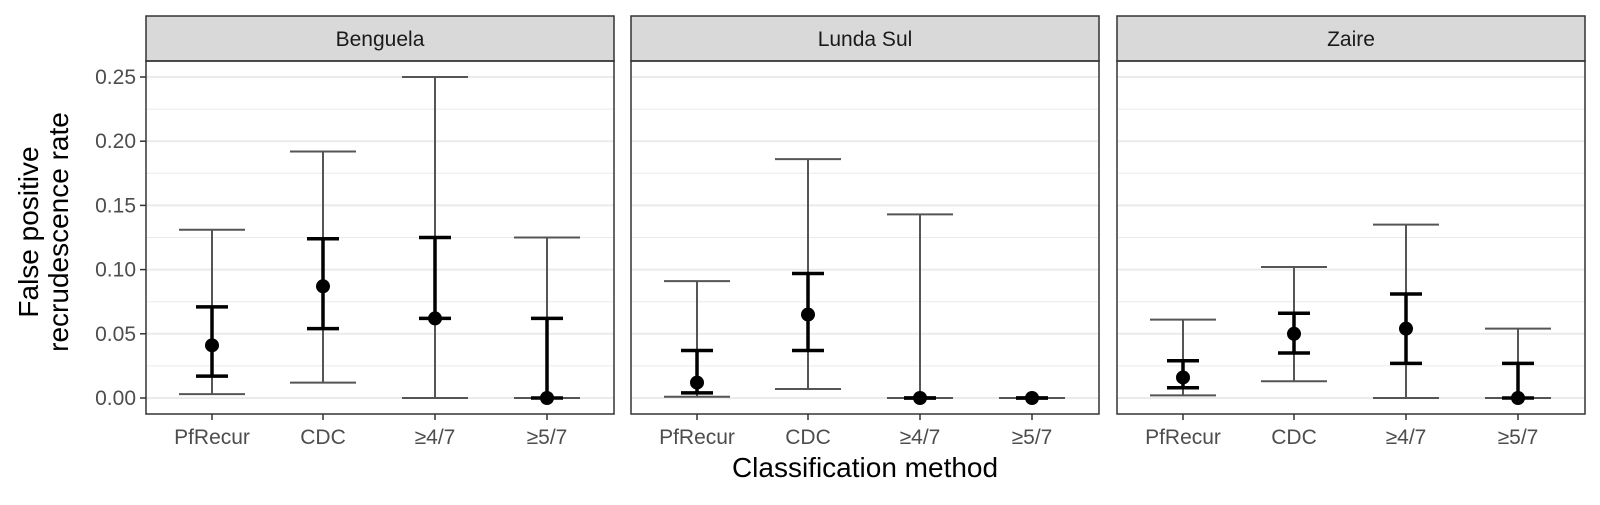 Image resolution: width=1600 pixels, height=505 pixels. Describe the element at coordinates (58, 232) in the screenshot. I see `y-axis-label-line-2: recrudescence rate` at that location.